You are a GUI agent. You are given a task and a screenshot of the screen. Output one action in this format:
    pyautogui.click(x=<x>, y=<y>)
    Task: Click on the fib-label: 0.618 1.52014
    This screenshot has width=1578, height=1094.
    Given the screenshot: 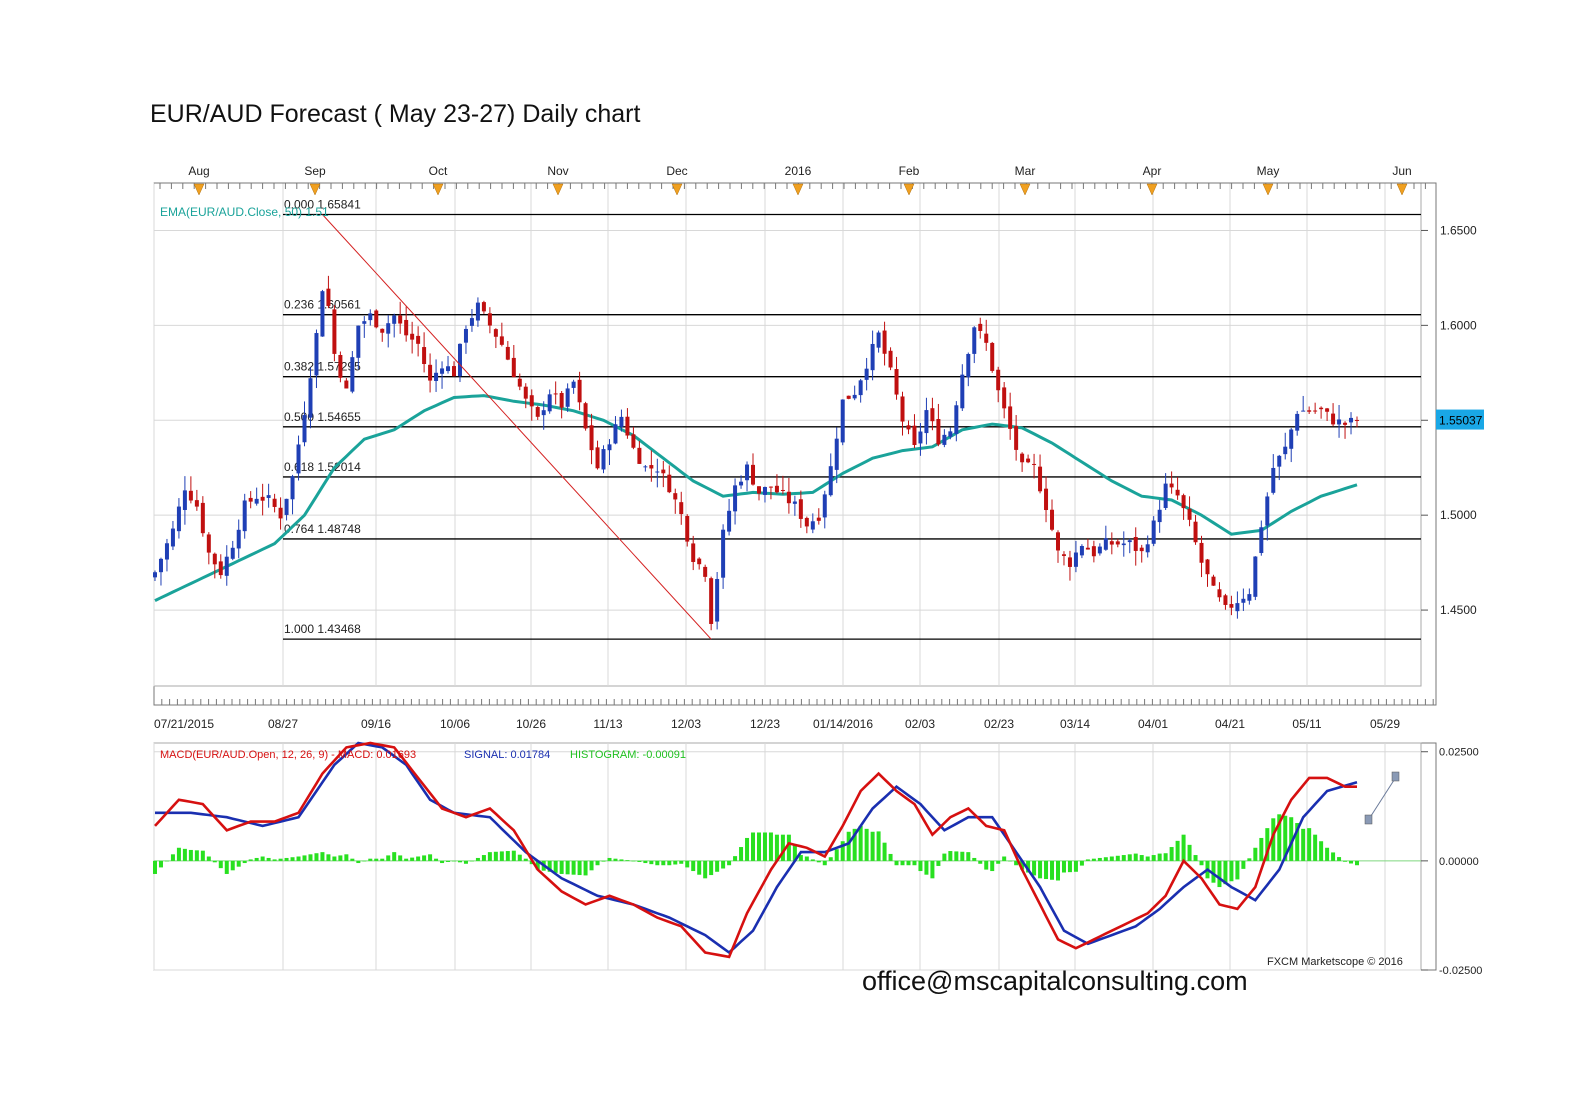 What is the action you would take?
    pyautogui.click(x=322, y=467)
    